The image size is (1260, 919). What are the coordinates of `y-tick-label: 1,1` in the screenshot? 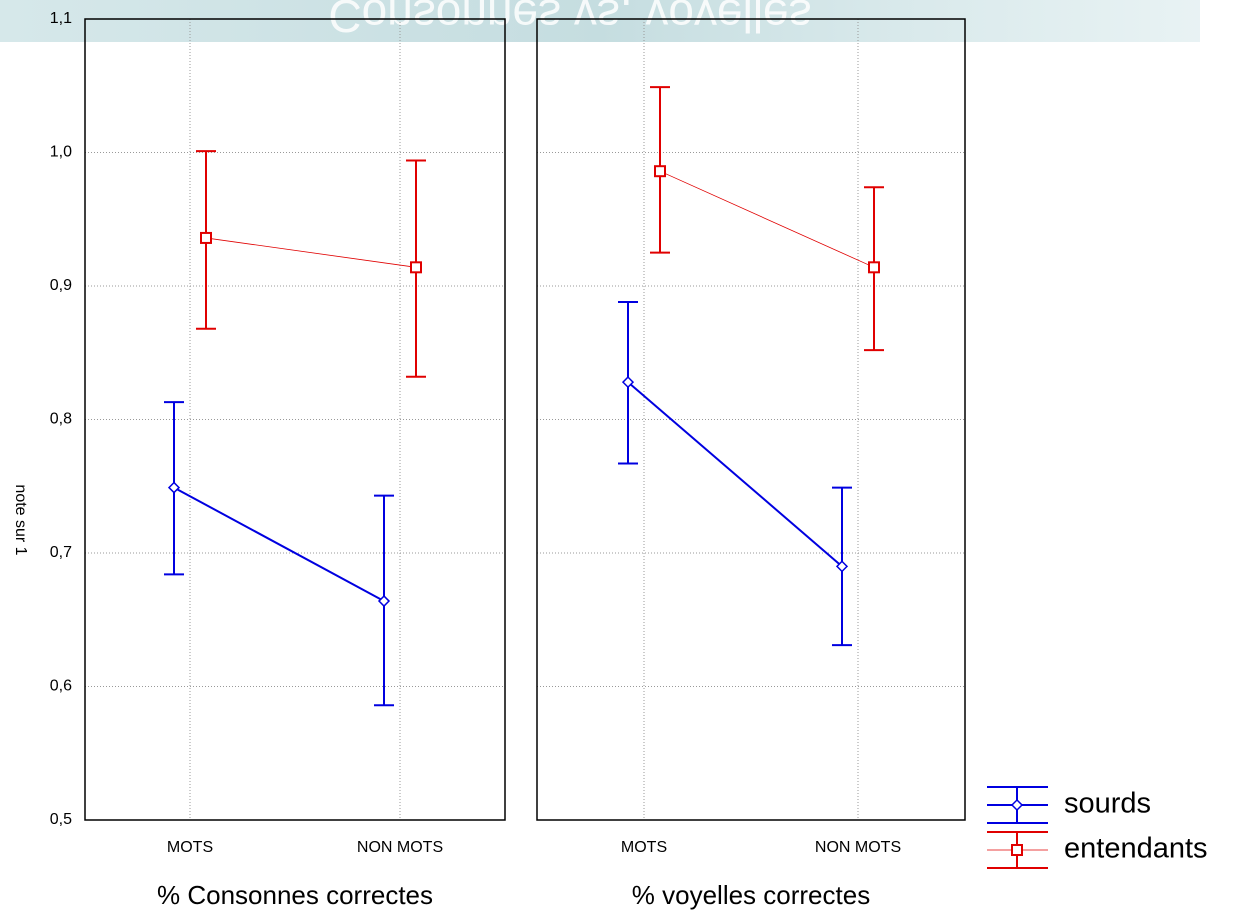 It's located at (61, 18).